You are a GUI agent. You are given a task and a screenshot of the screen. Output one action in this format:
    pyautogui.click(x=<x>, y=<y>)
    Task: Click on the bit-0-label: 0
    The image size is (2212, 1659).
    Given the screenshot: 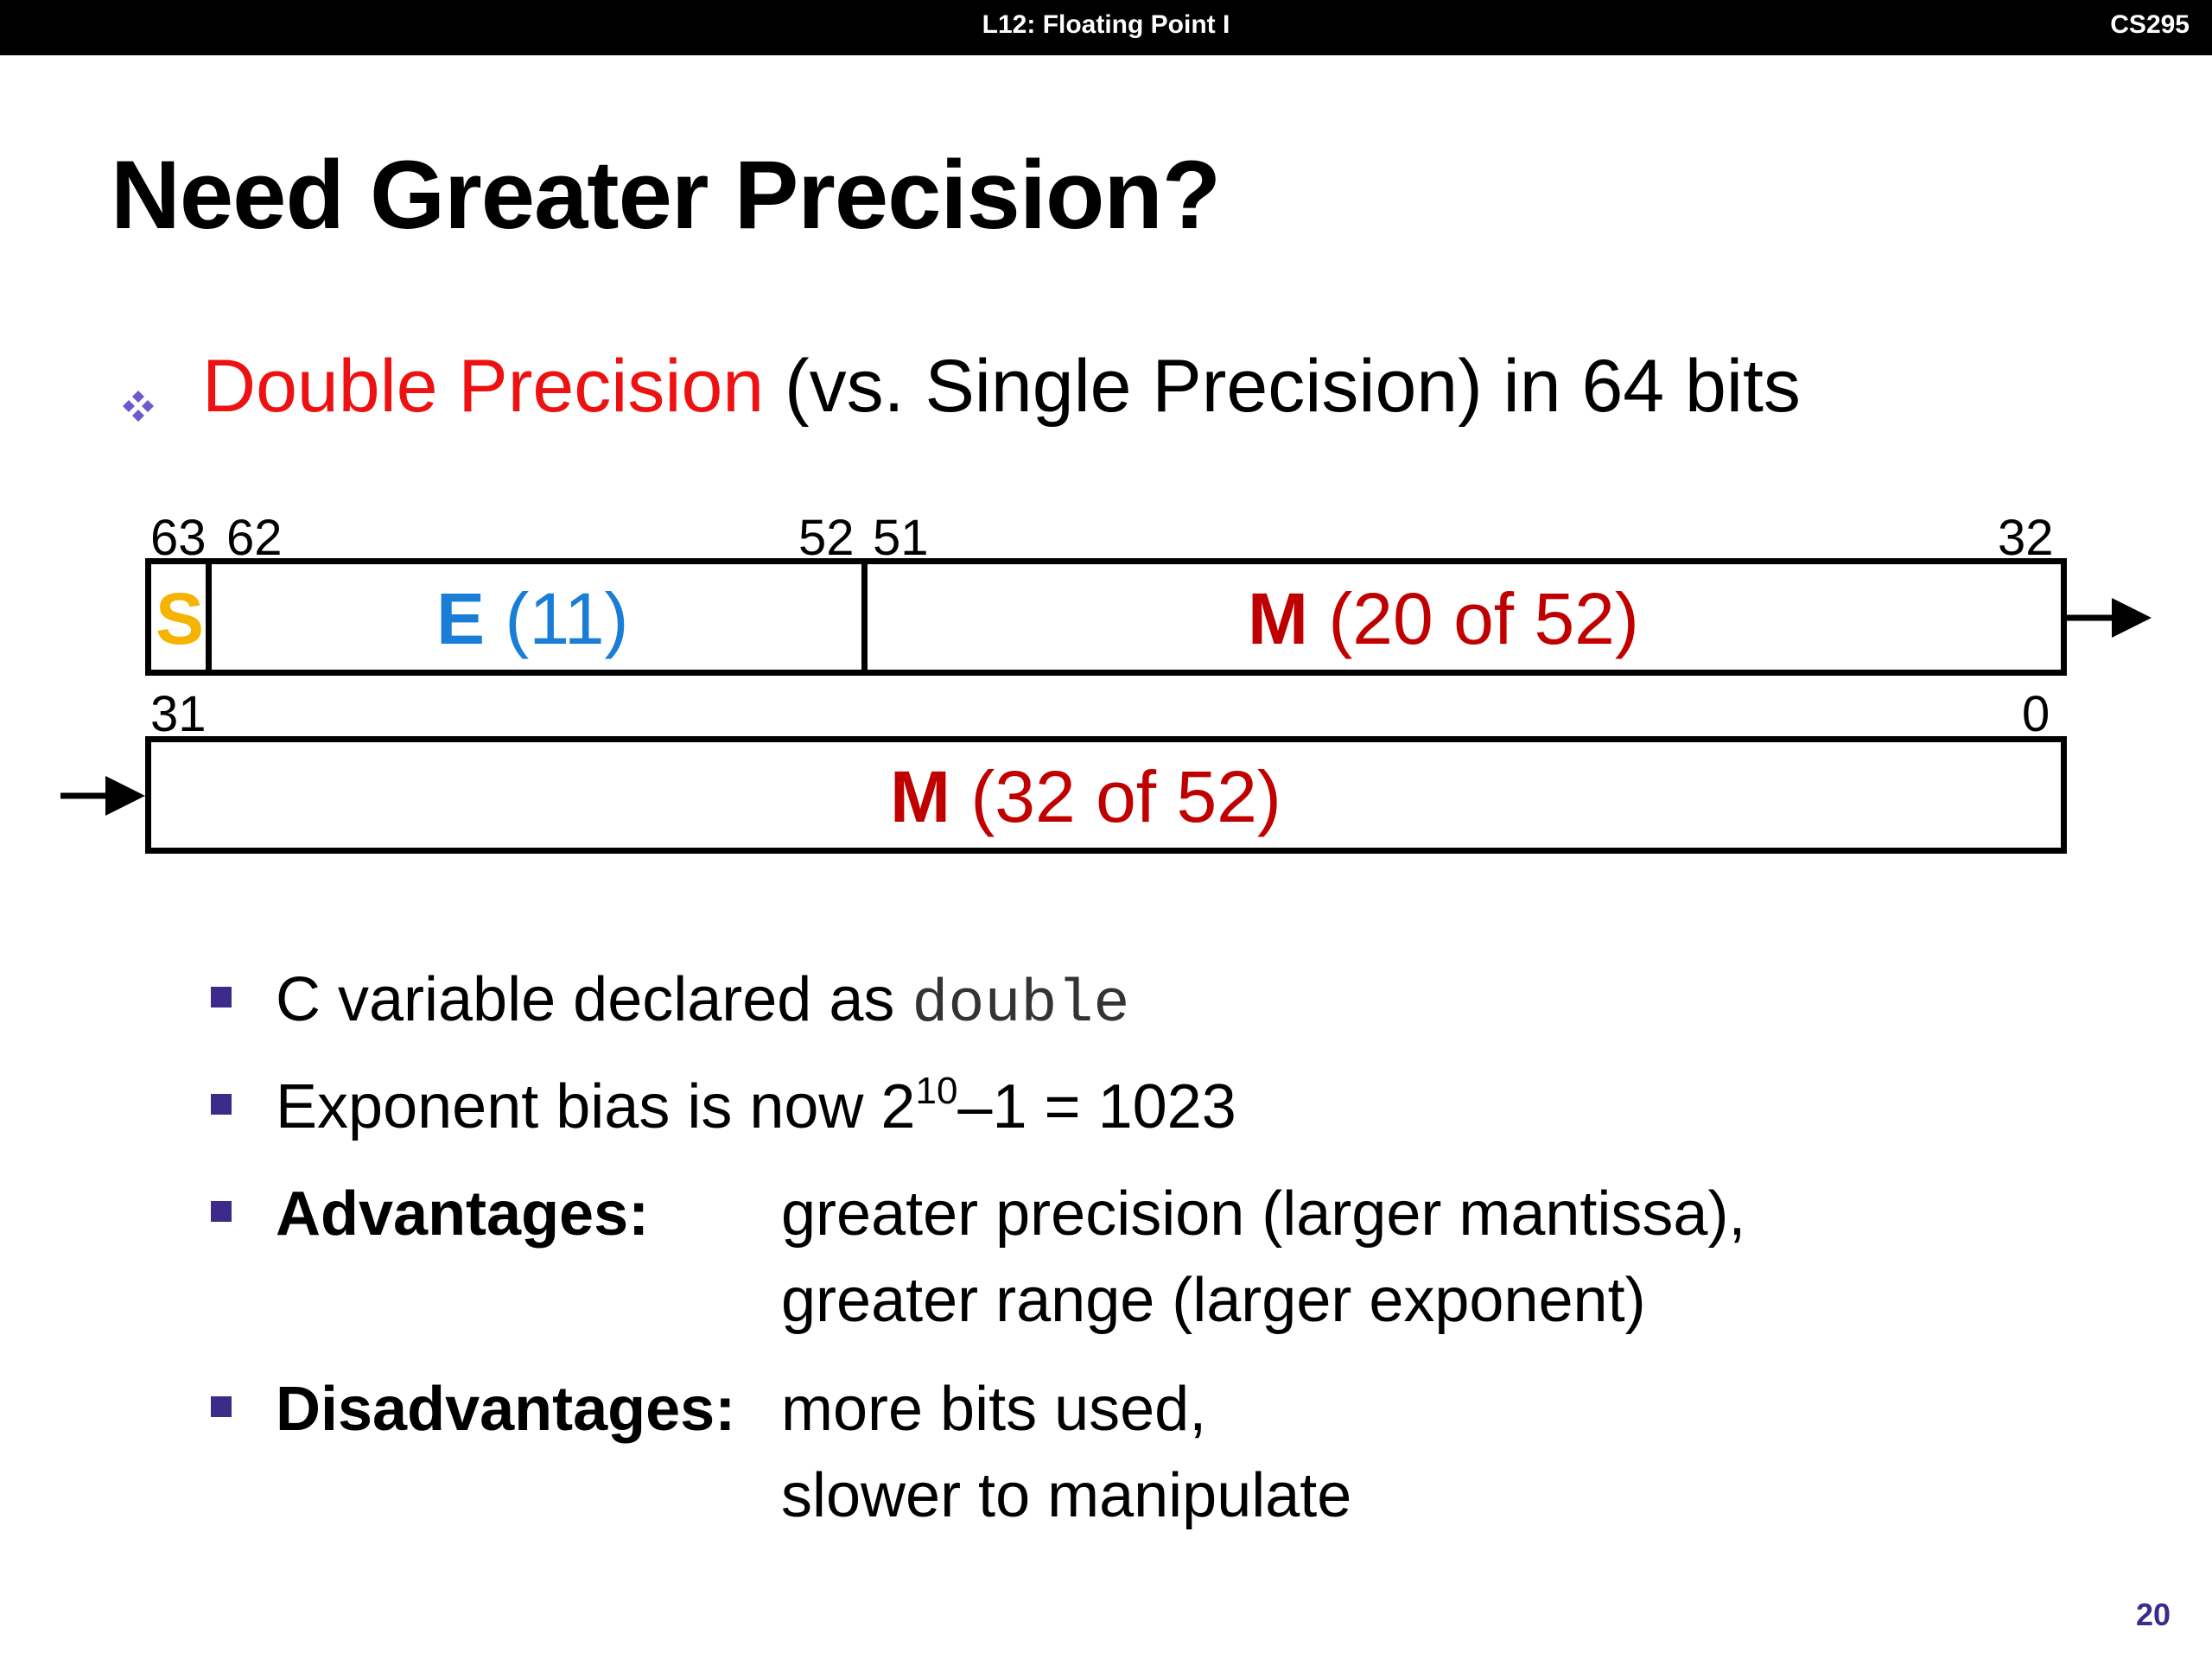 What is the action you would take?
    pyautogui.click(x=2036, y=714)
    